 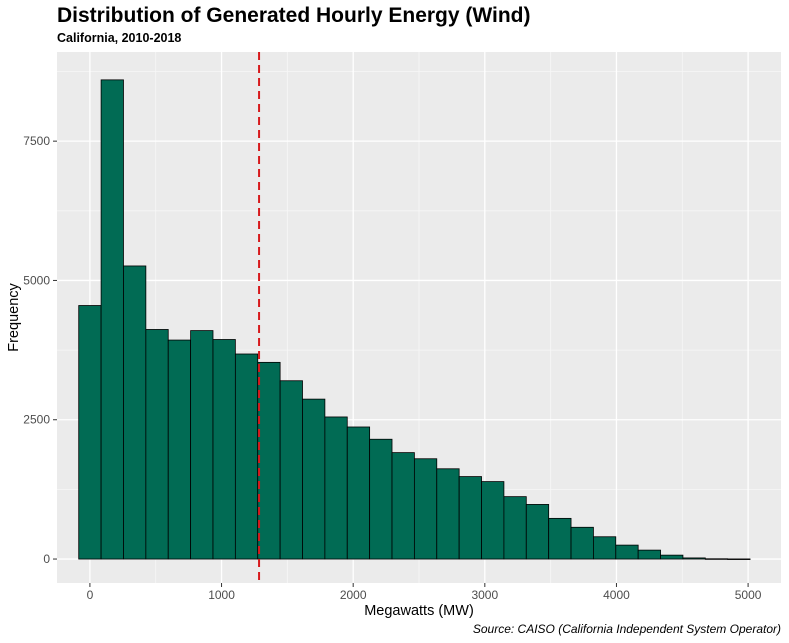 I want to click on x-tick-label: 5000, so click(x=748, y=595).